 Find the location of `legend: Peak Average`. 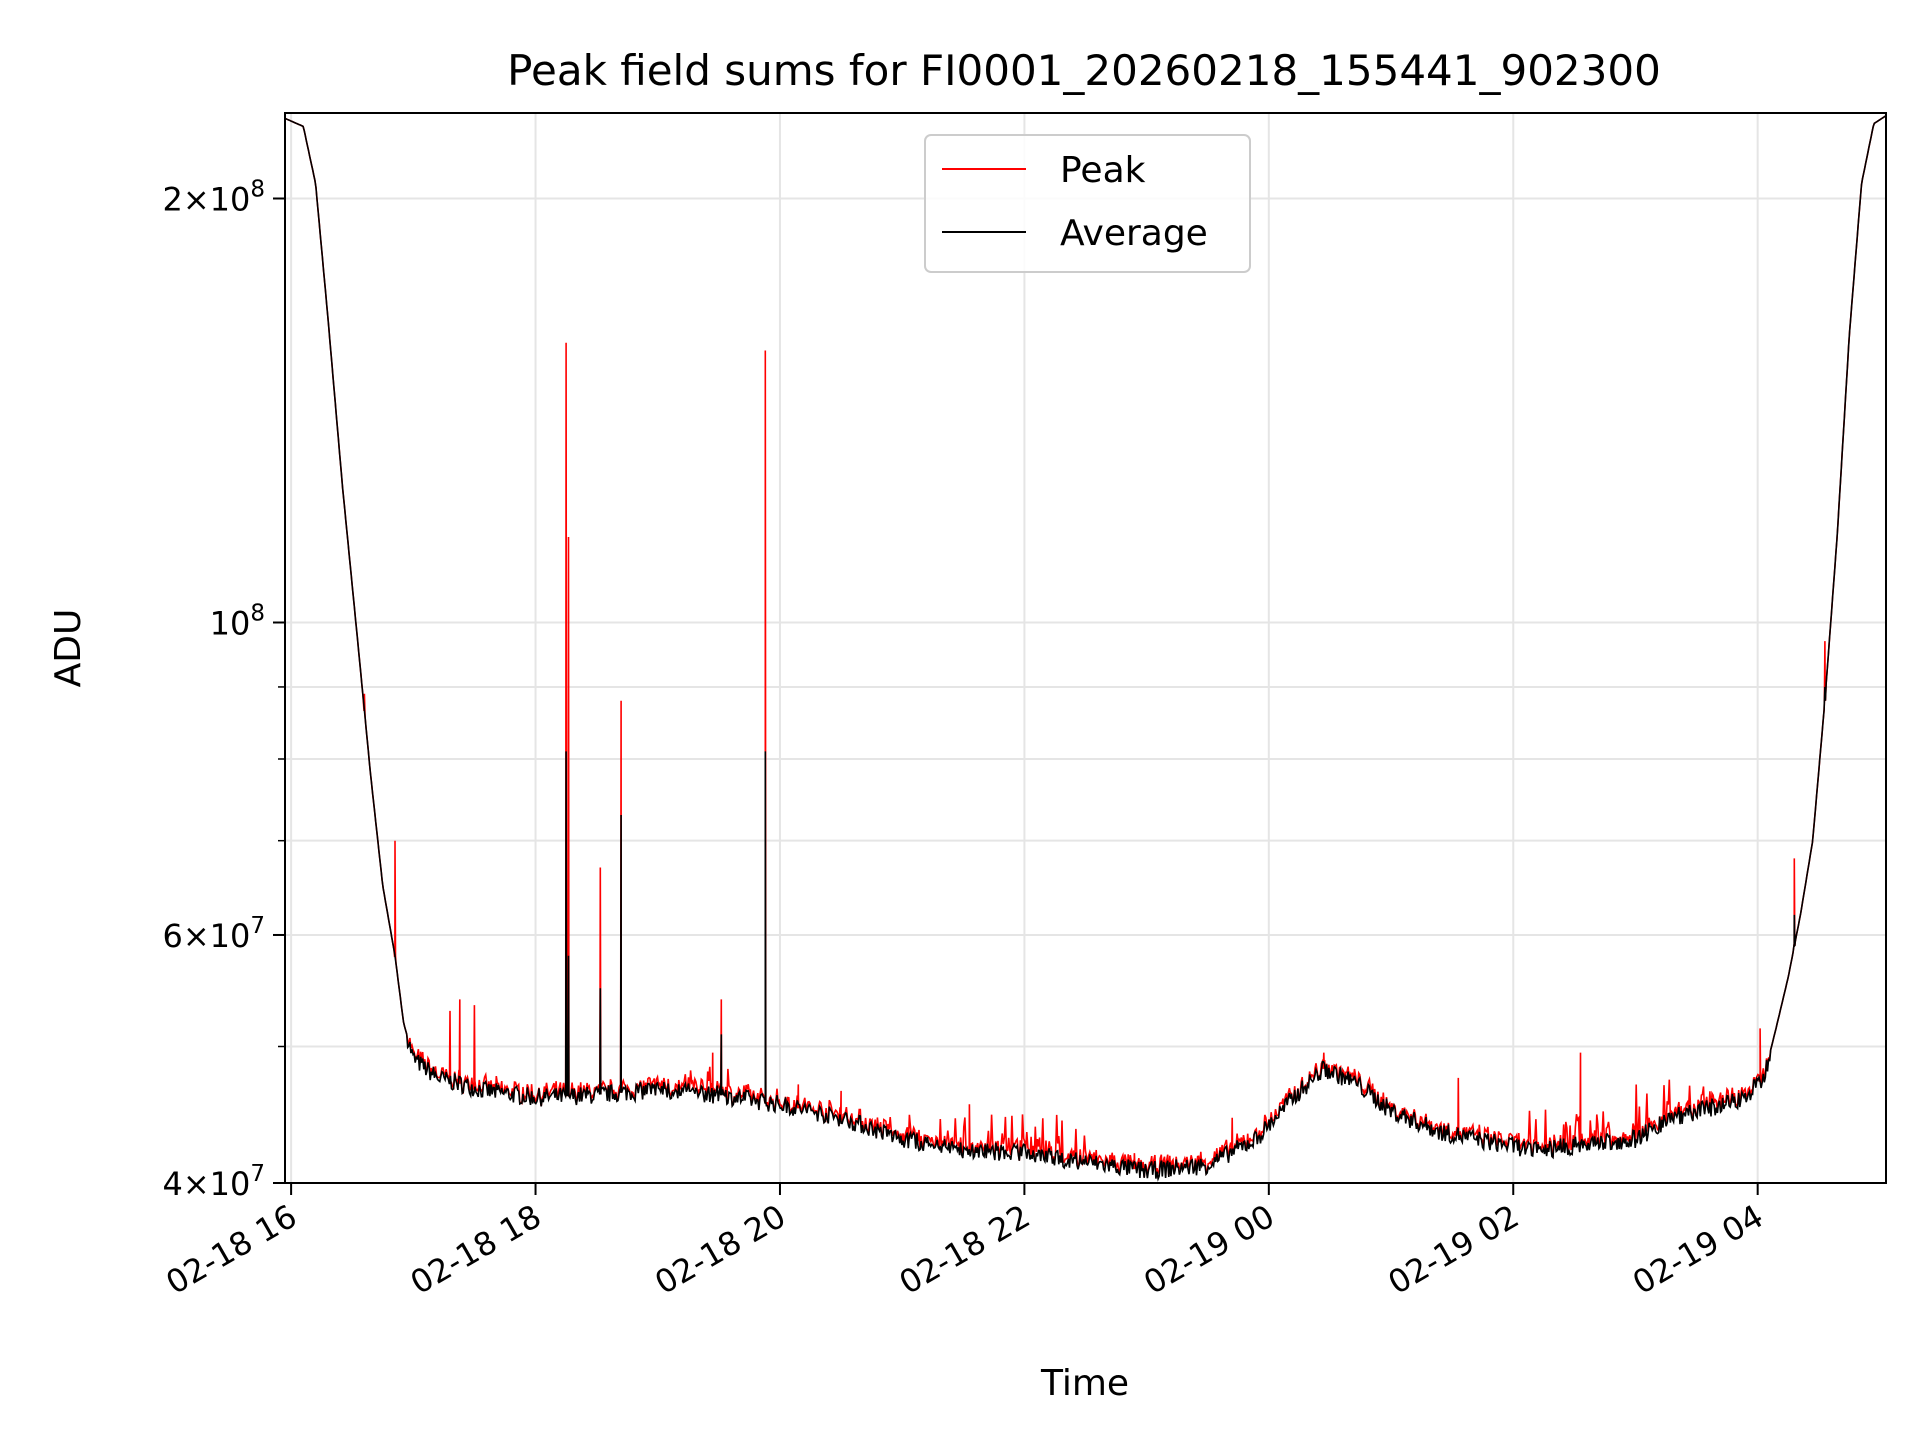

legend: Peak Average is located at coordinates (1087, 203).